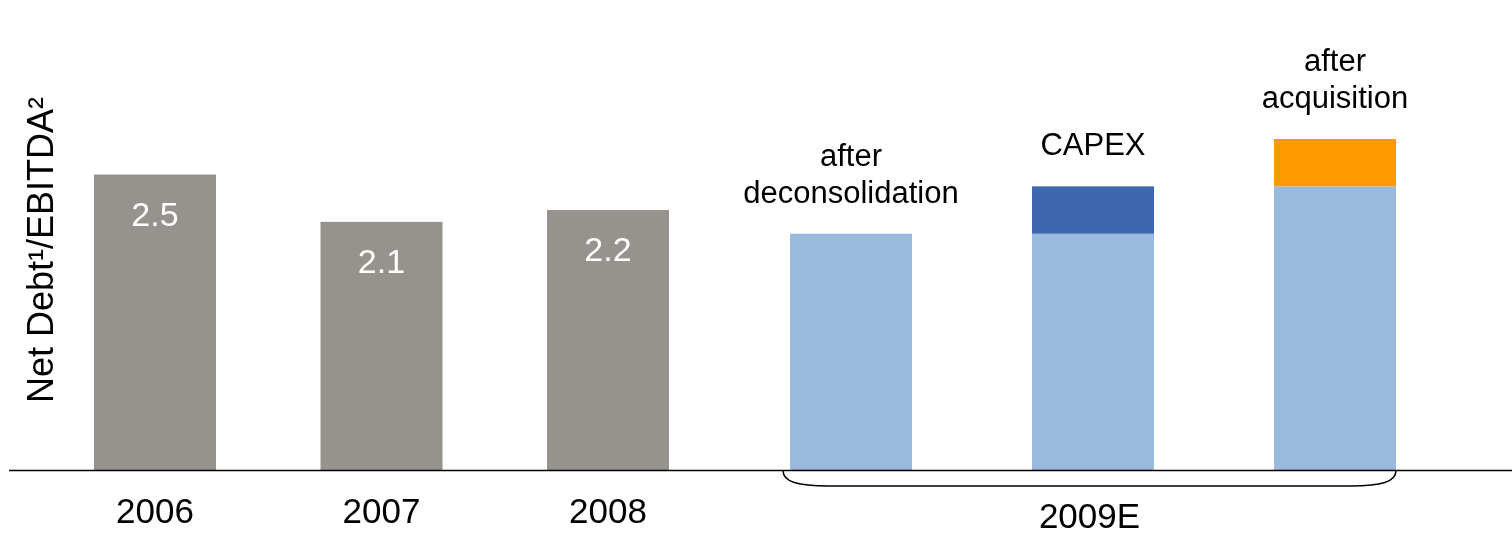  Describe the element at coordinates (381, 510) in the screenshot. I see `x-tick-label: 2007` at that location.